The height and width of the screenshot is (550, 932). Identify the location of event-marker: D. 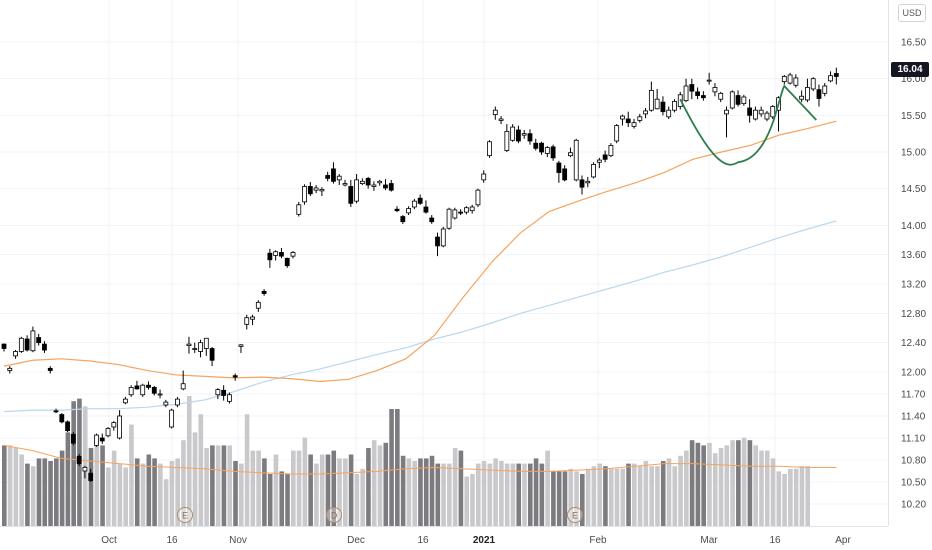
(334, 515).